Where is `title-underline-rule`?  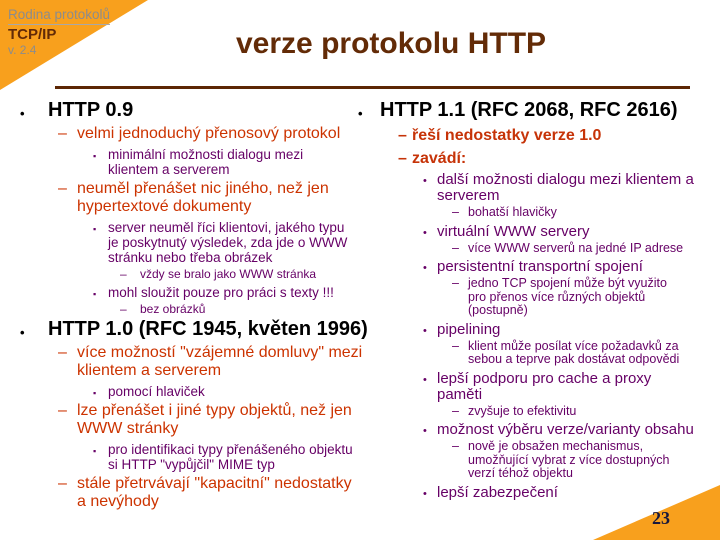
title-underline-rule is located at coordinates (372, 87).